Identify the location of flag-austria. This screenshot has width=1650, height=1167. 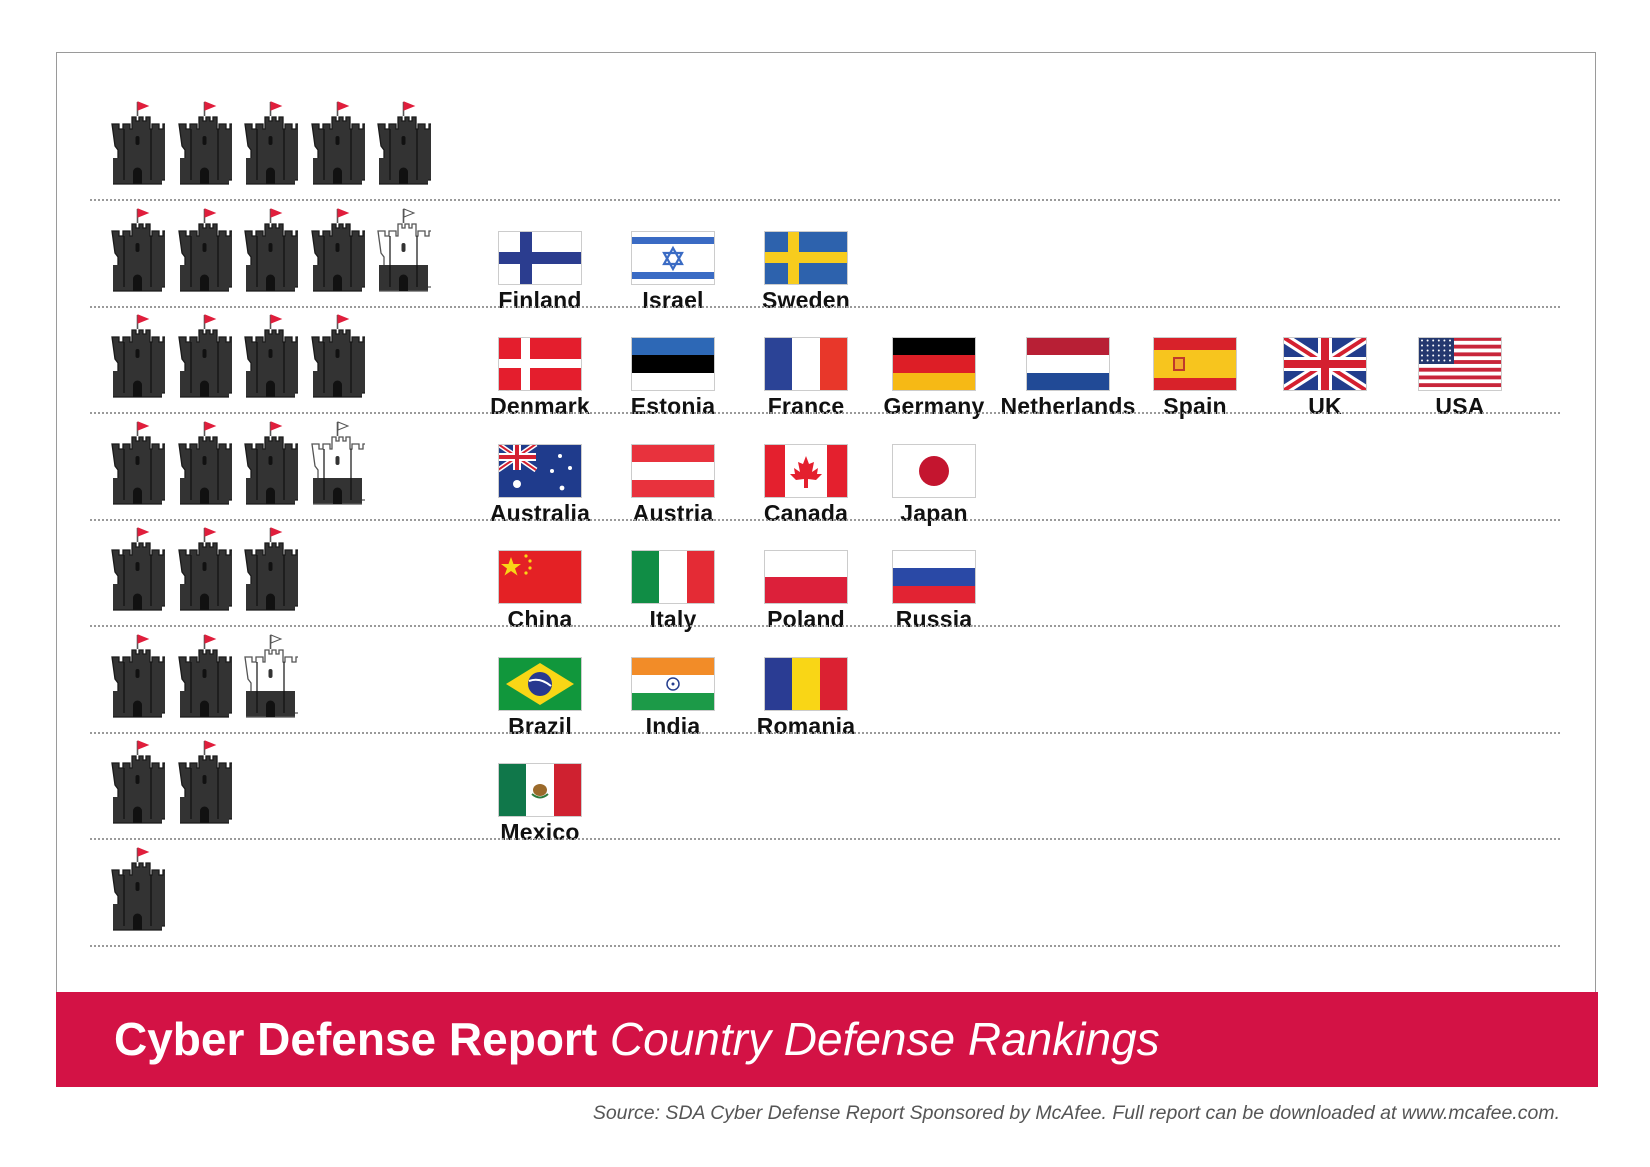
(673, 470).